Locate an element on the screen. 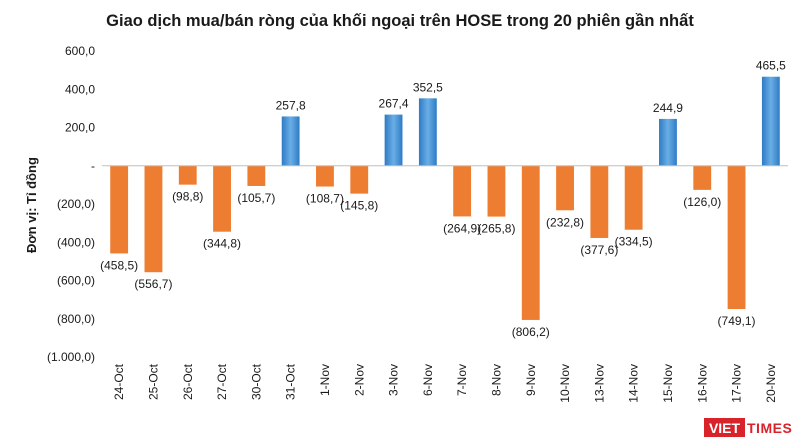 The width and height of the screenshot is (800, 448). data-label: (556,7) is located at coordinates (153, 284).